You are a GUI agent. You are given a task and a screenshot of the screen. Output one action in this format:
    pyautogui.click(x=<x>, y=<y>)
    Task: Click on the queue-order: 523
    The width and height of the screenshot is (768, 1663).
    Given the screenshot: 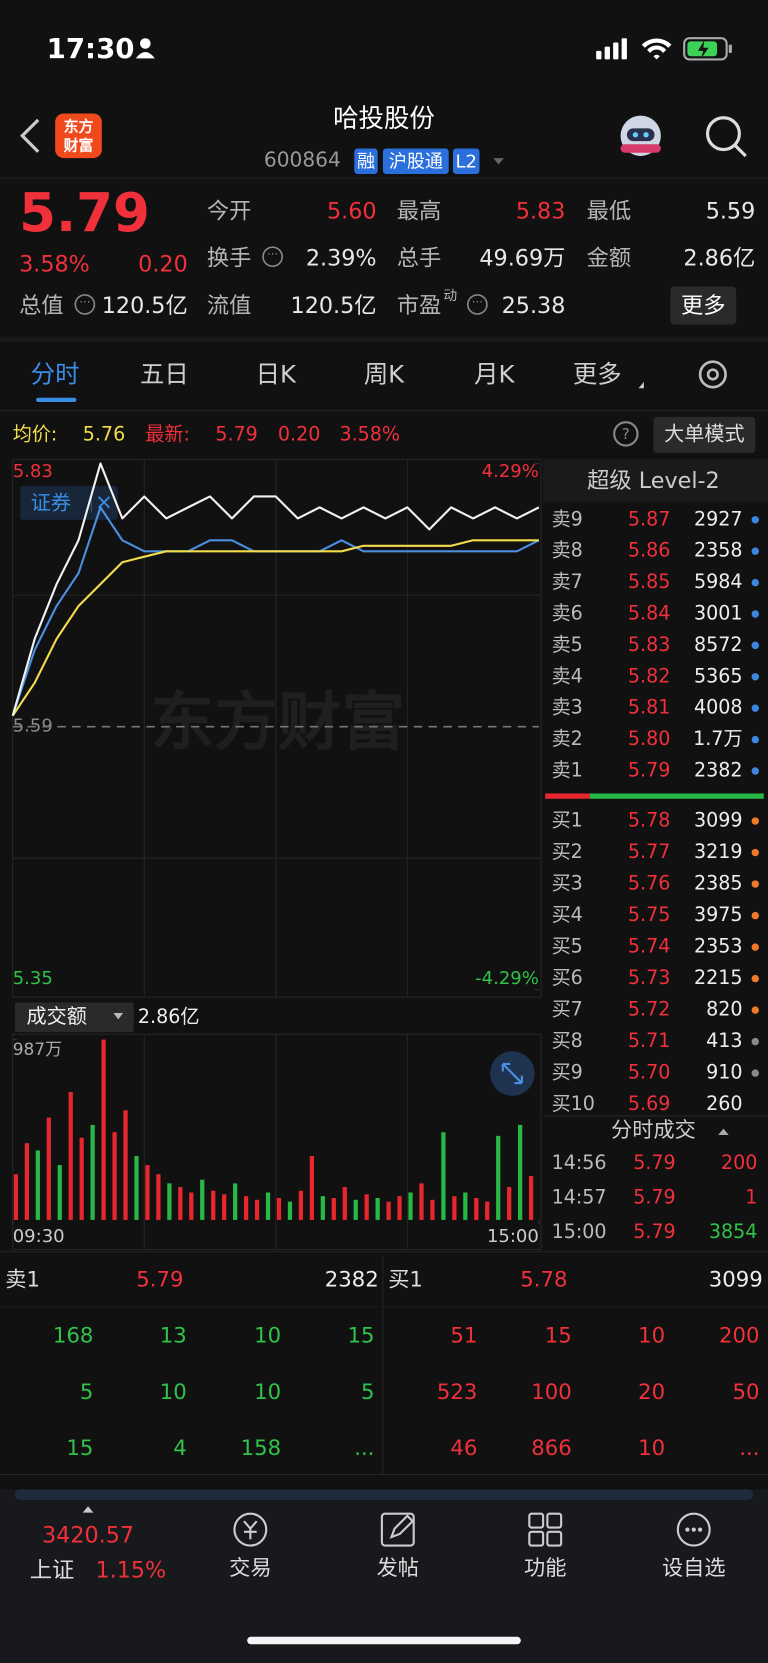 What is the action you would take?
    pyautogui.click(x=457, y=1392)
    